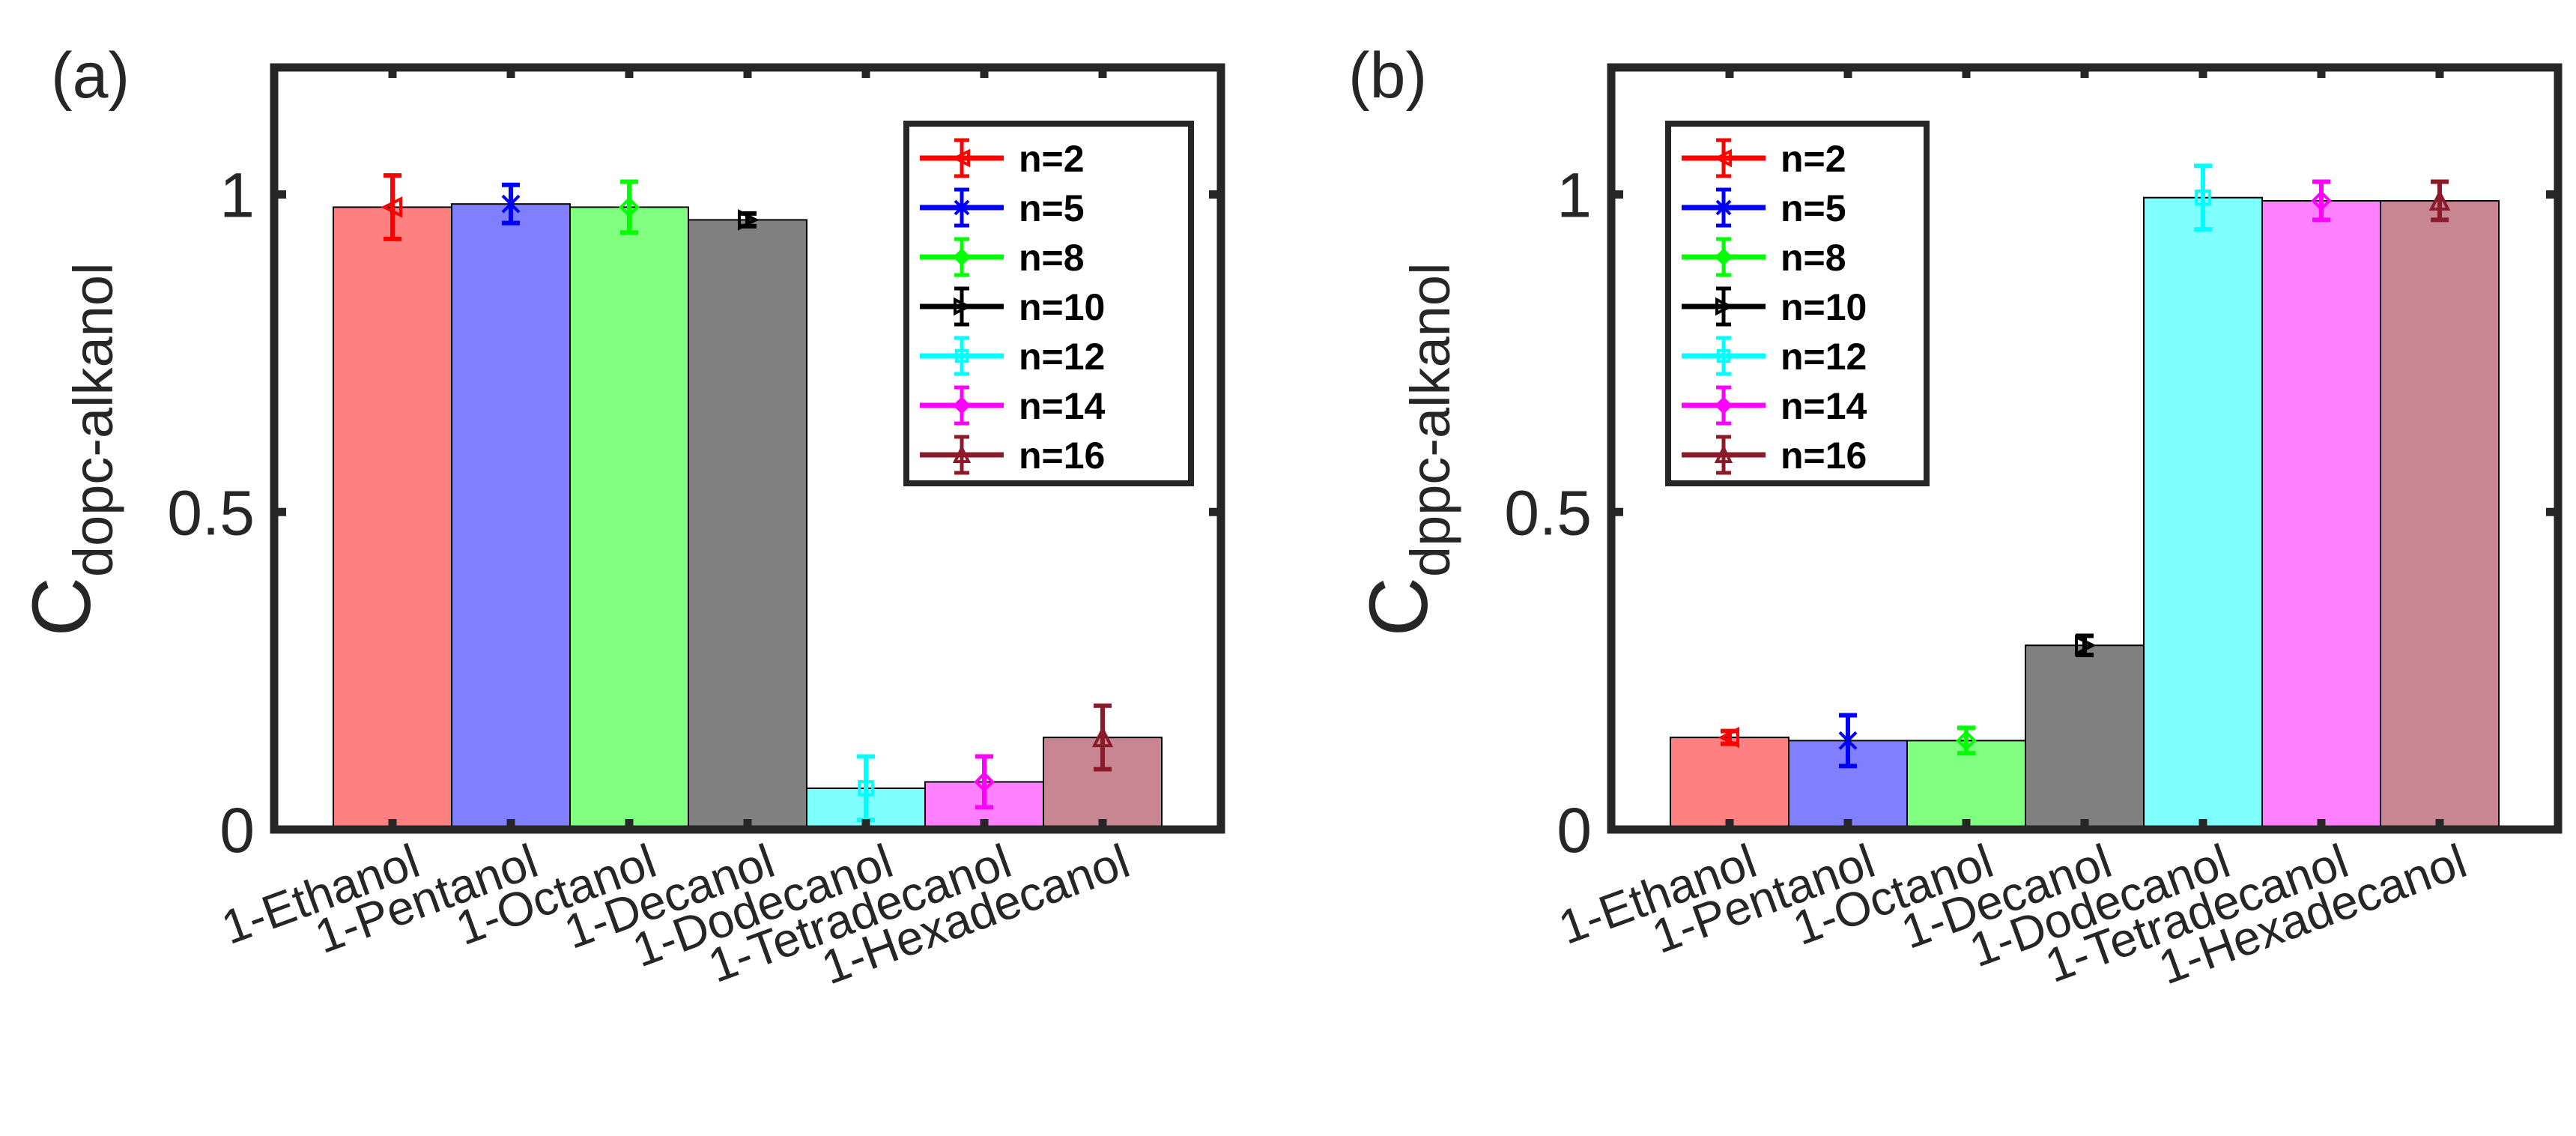 The image size is (2576, 1136). I want to click on y-axis-label: Cdppc-alkanol, so click(1407, 449).